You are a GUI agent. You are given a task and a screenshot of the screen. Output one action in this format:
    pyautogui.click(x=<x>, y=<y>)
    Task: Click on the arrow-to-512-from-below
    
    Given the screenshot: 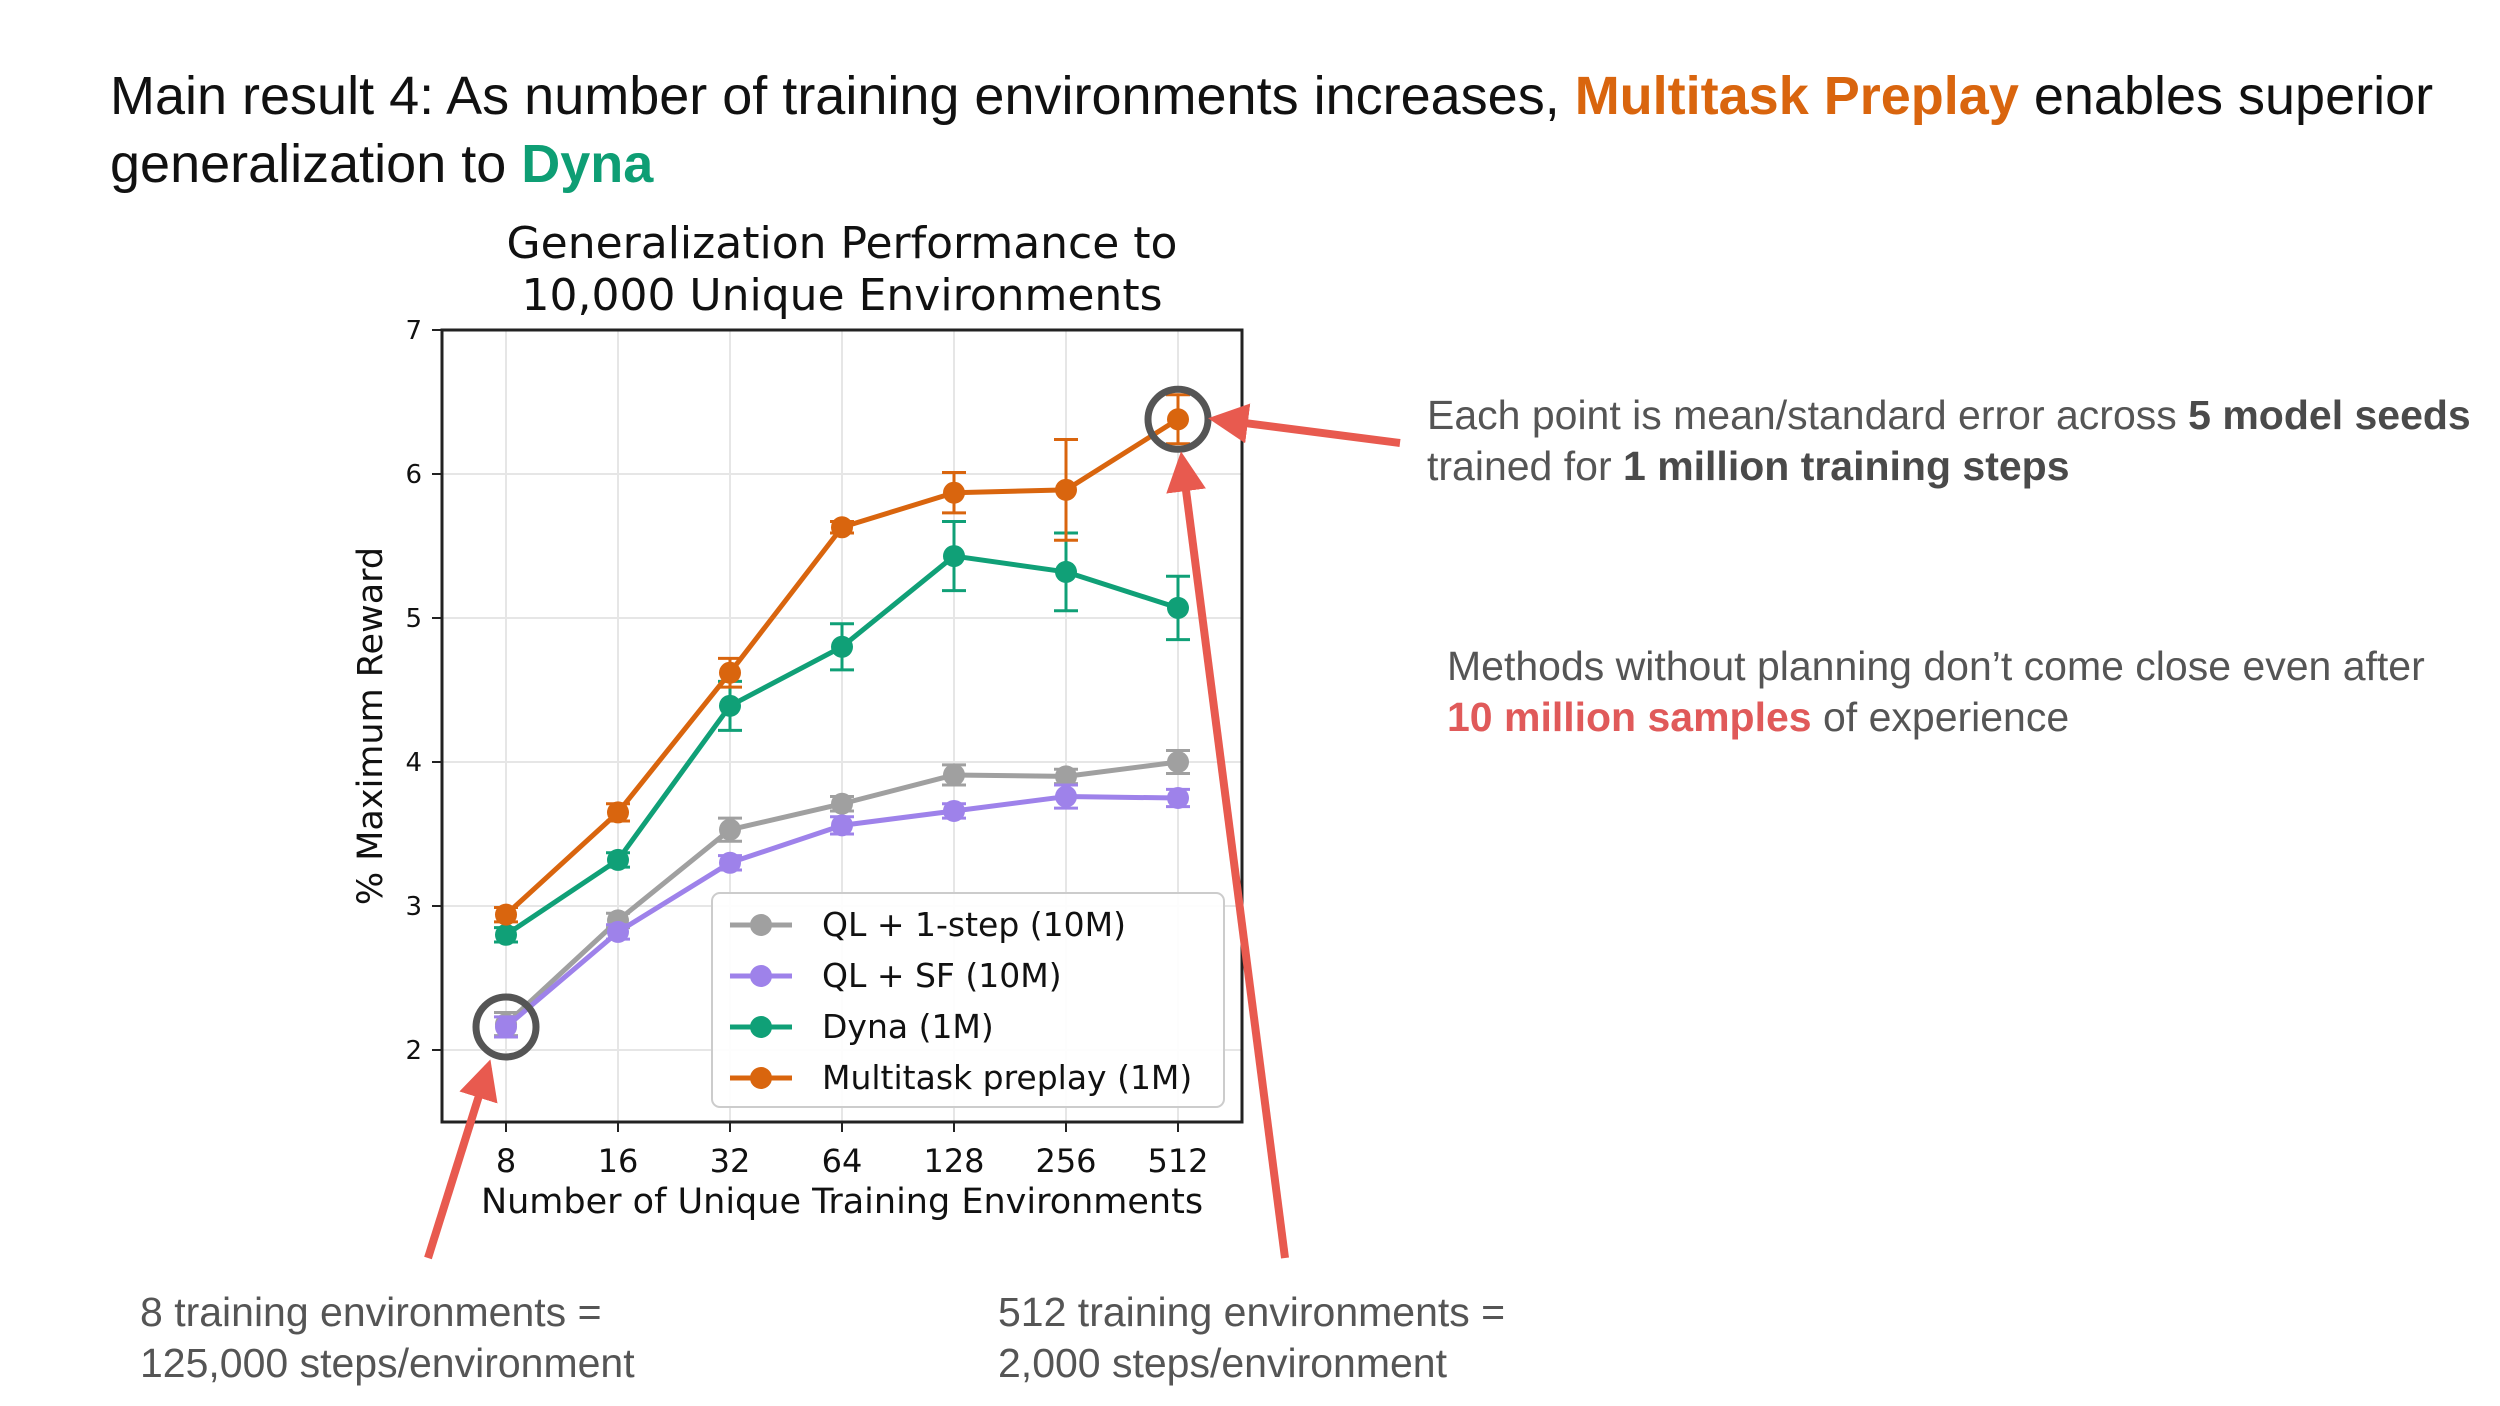 What is the action you would take?
    pyautogui.click(x=1227, y=855)
    